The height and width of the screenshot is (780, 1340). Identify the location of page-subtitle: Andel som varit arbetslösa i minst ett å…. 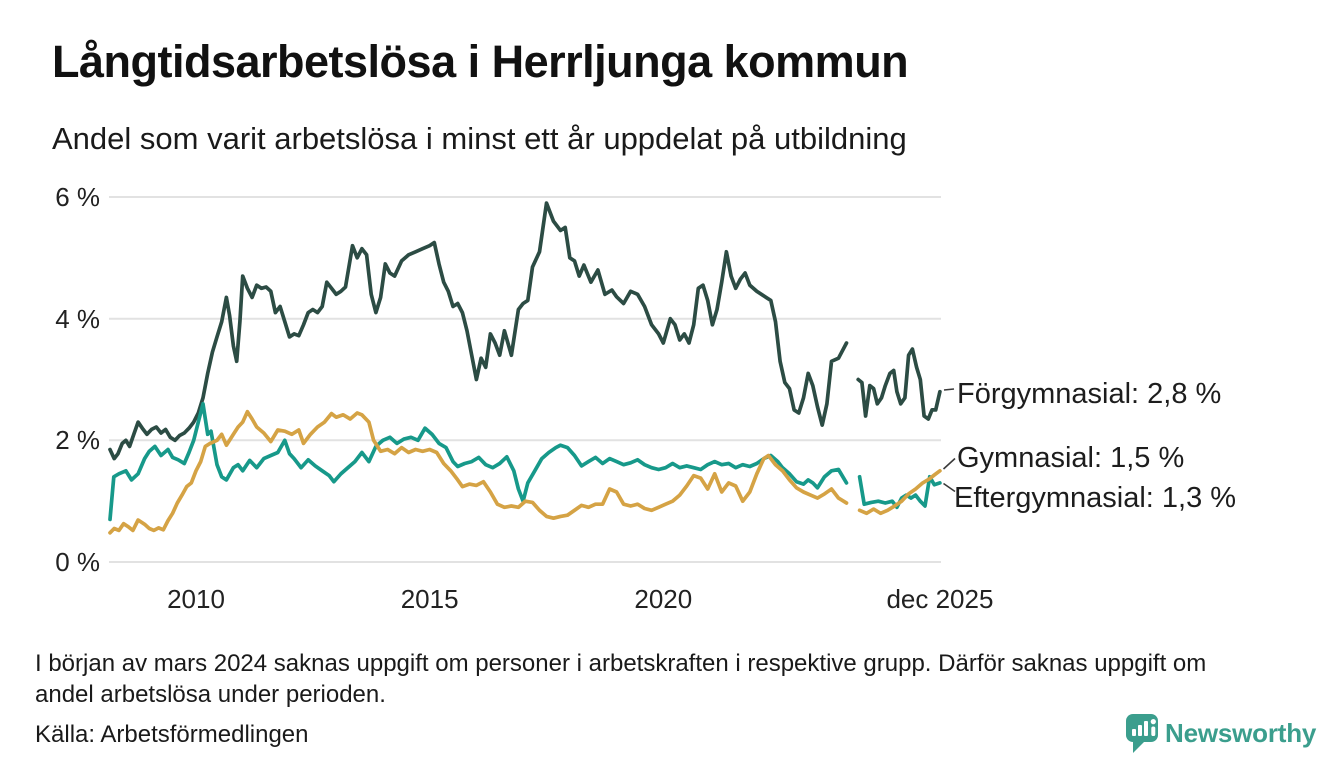
(479, 138).